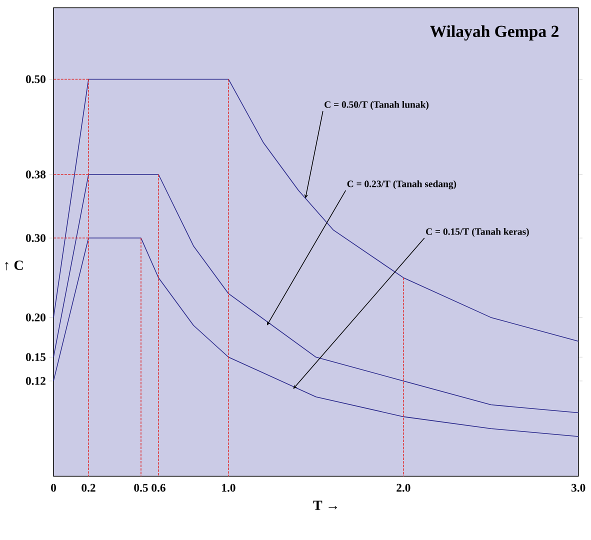 Image resolution: width=591 pixels, height=540 pixels. I want to click on x-tick-label: 2.0, so click(403, 488).